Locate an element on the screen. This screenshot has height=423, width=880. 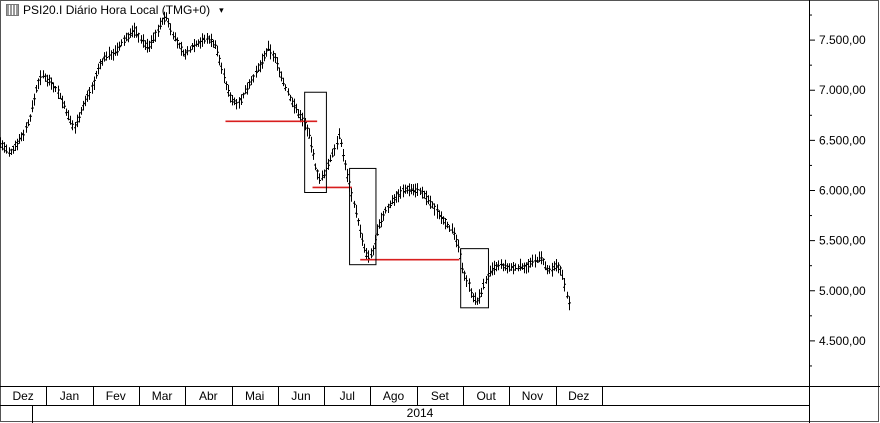
support-lines is located at coordinates (342, 190).